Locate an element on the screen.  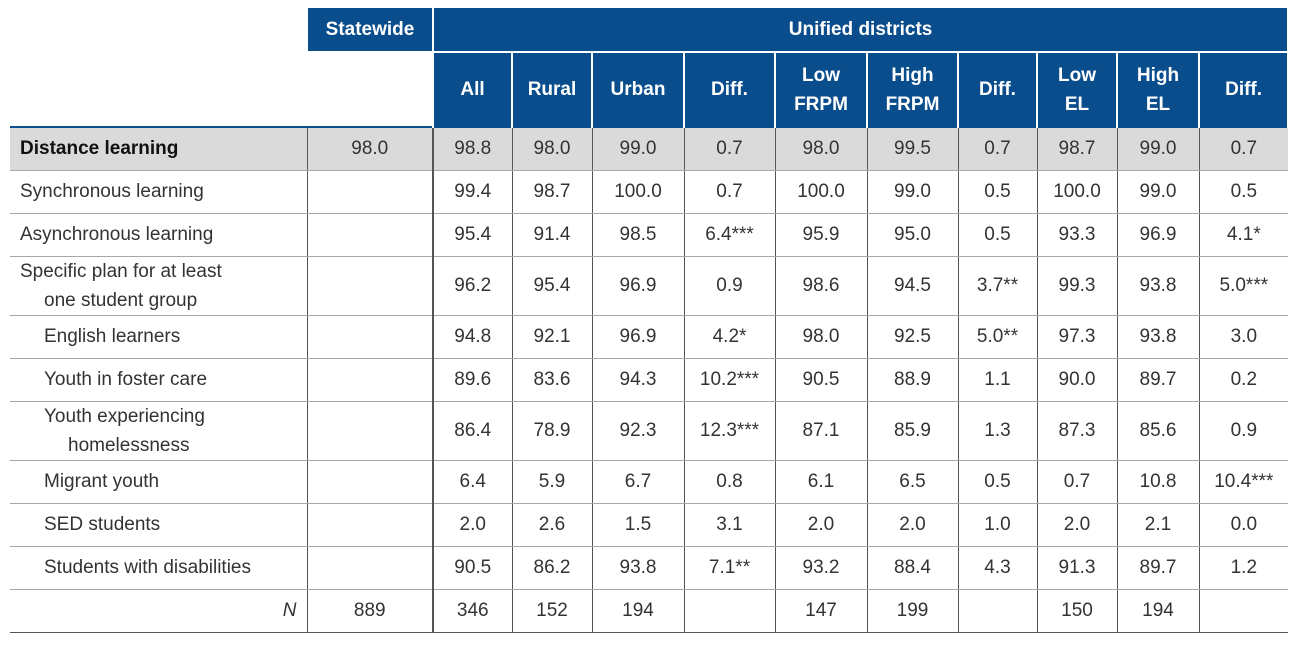
value-cell: 150 is located at coordinates (1076, 611).